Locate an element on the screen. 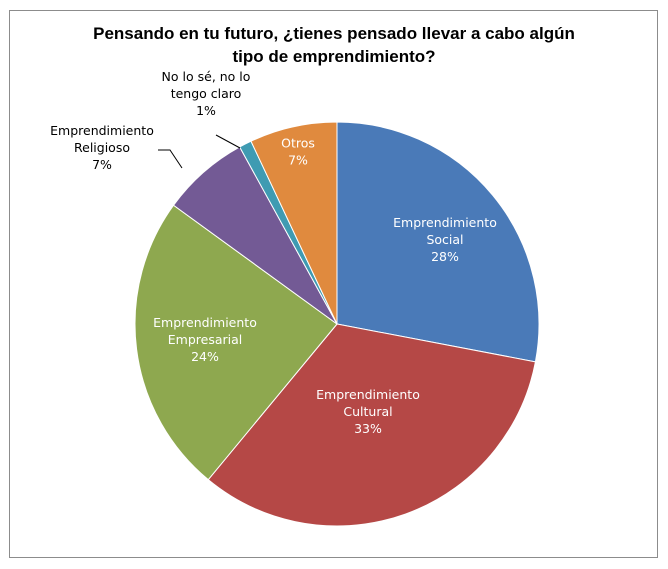 This screenshot has width=668, height=569. slice-percent-label-5: 7% is located at coordinates (298, 160).